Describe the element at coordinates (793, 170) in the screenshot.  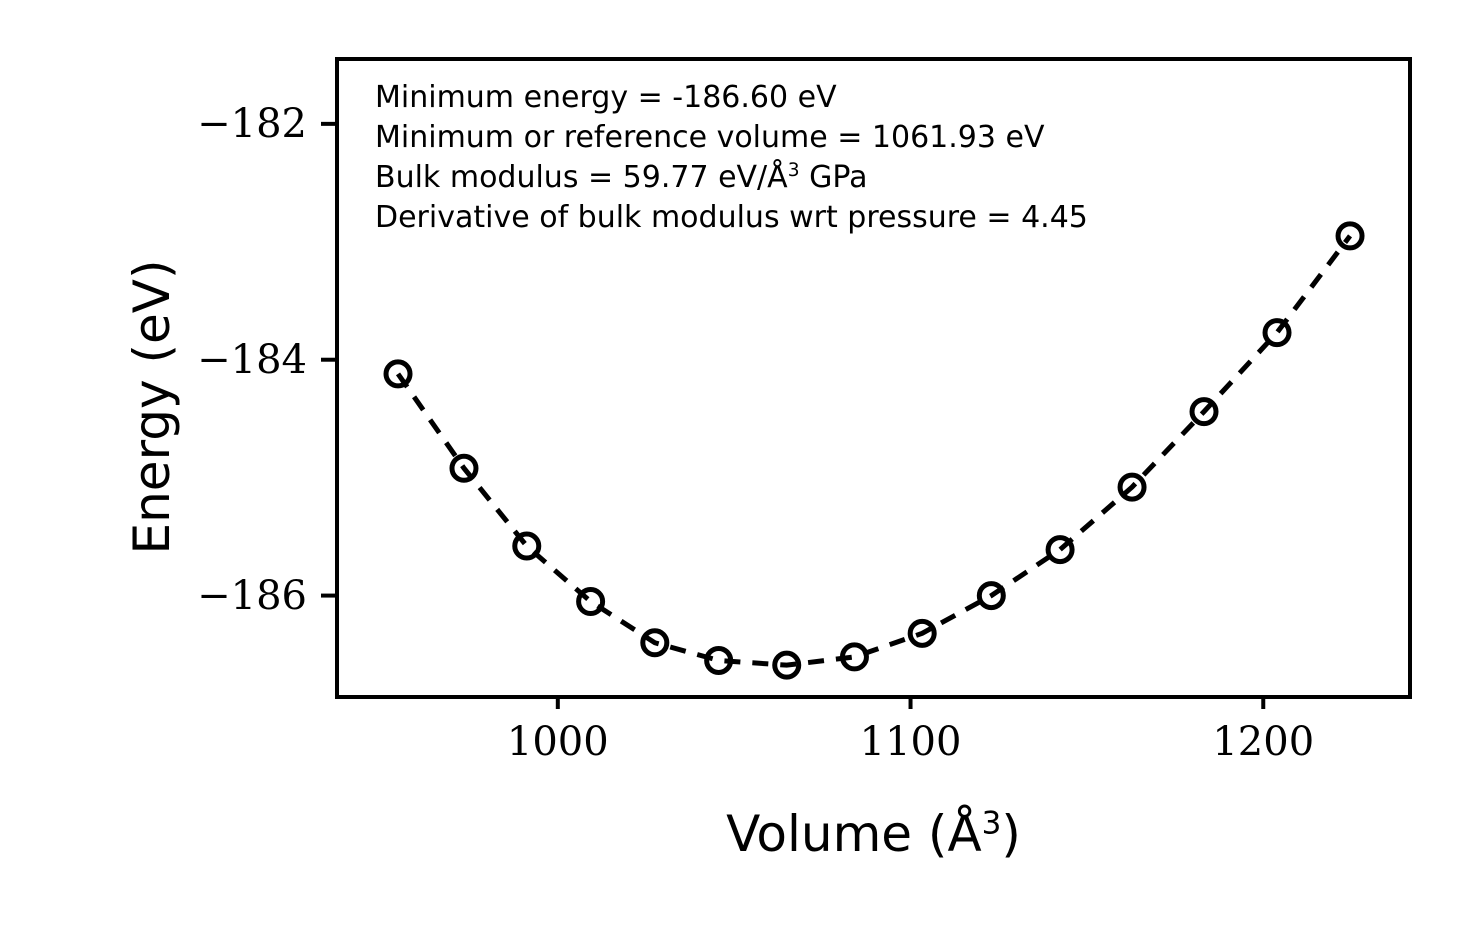
I see `annotation-bulk-modulus-exponent: 3` at that location.